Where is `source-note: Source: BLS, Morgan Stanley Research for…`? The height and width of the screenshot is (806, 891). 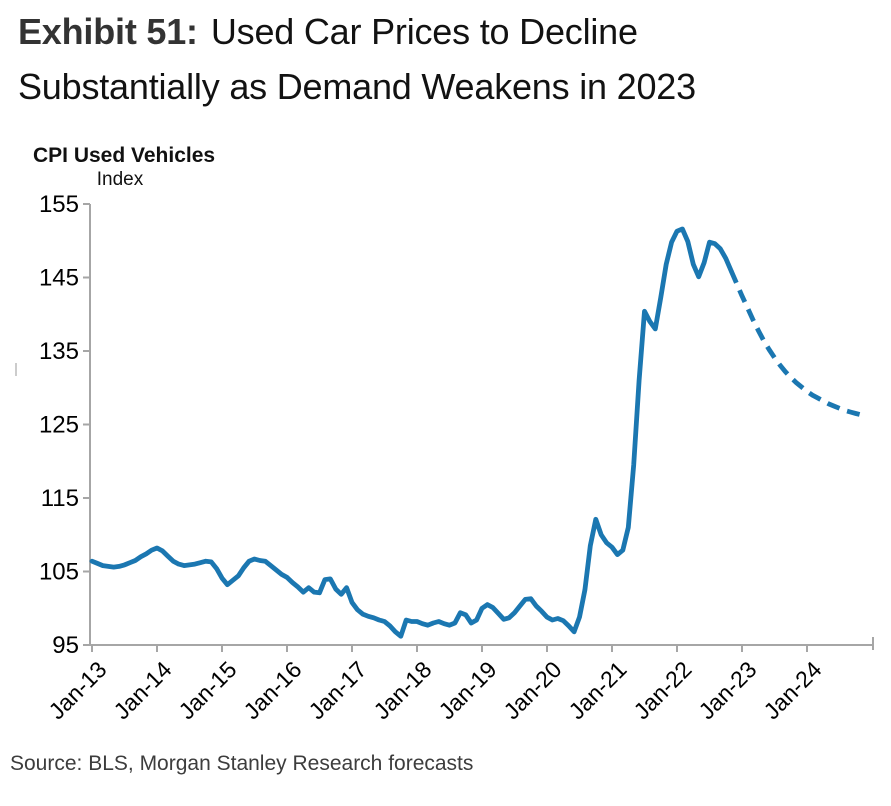 source-note: Source: BLS, Morgan Stanley Research for… is located at coordinates (242, 763).